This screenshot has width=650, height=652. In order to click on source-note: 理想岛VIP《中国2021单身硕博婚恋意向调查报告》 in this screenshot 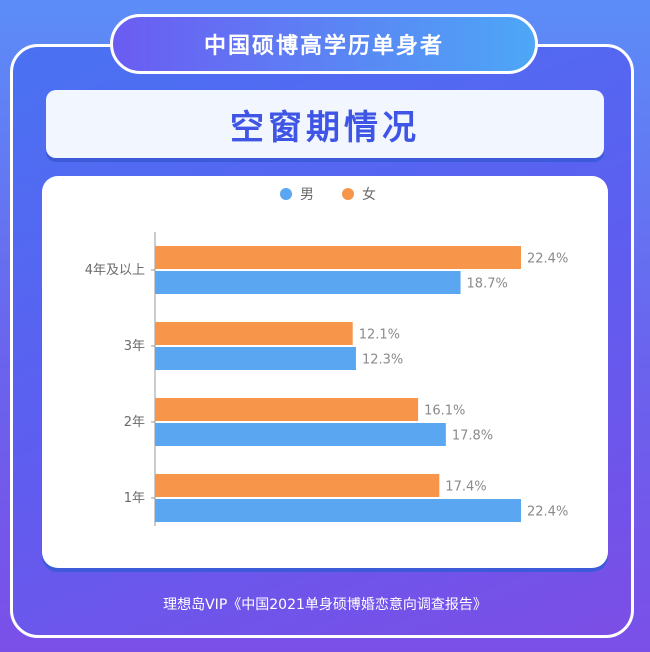, I will do `click(325, 605)`.